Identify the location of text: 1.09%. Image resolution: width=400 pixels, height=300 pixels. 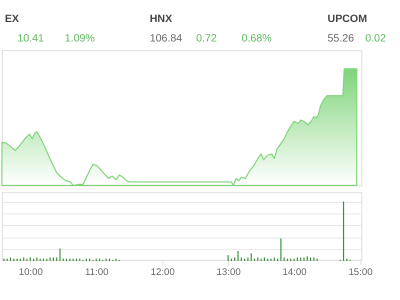
(80, 38).